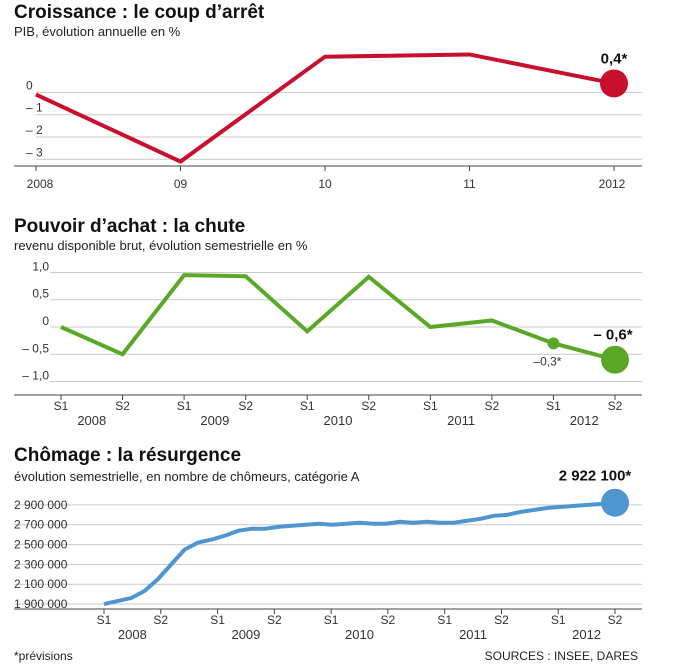 The height and width of the screenshot is (665, 688). I want to click on y-tick-label: 2 900 000, so click(41, 505).